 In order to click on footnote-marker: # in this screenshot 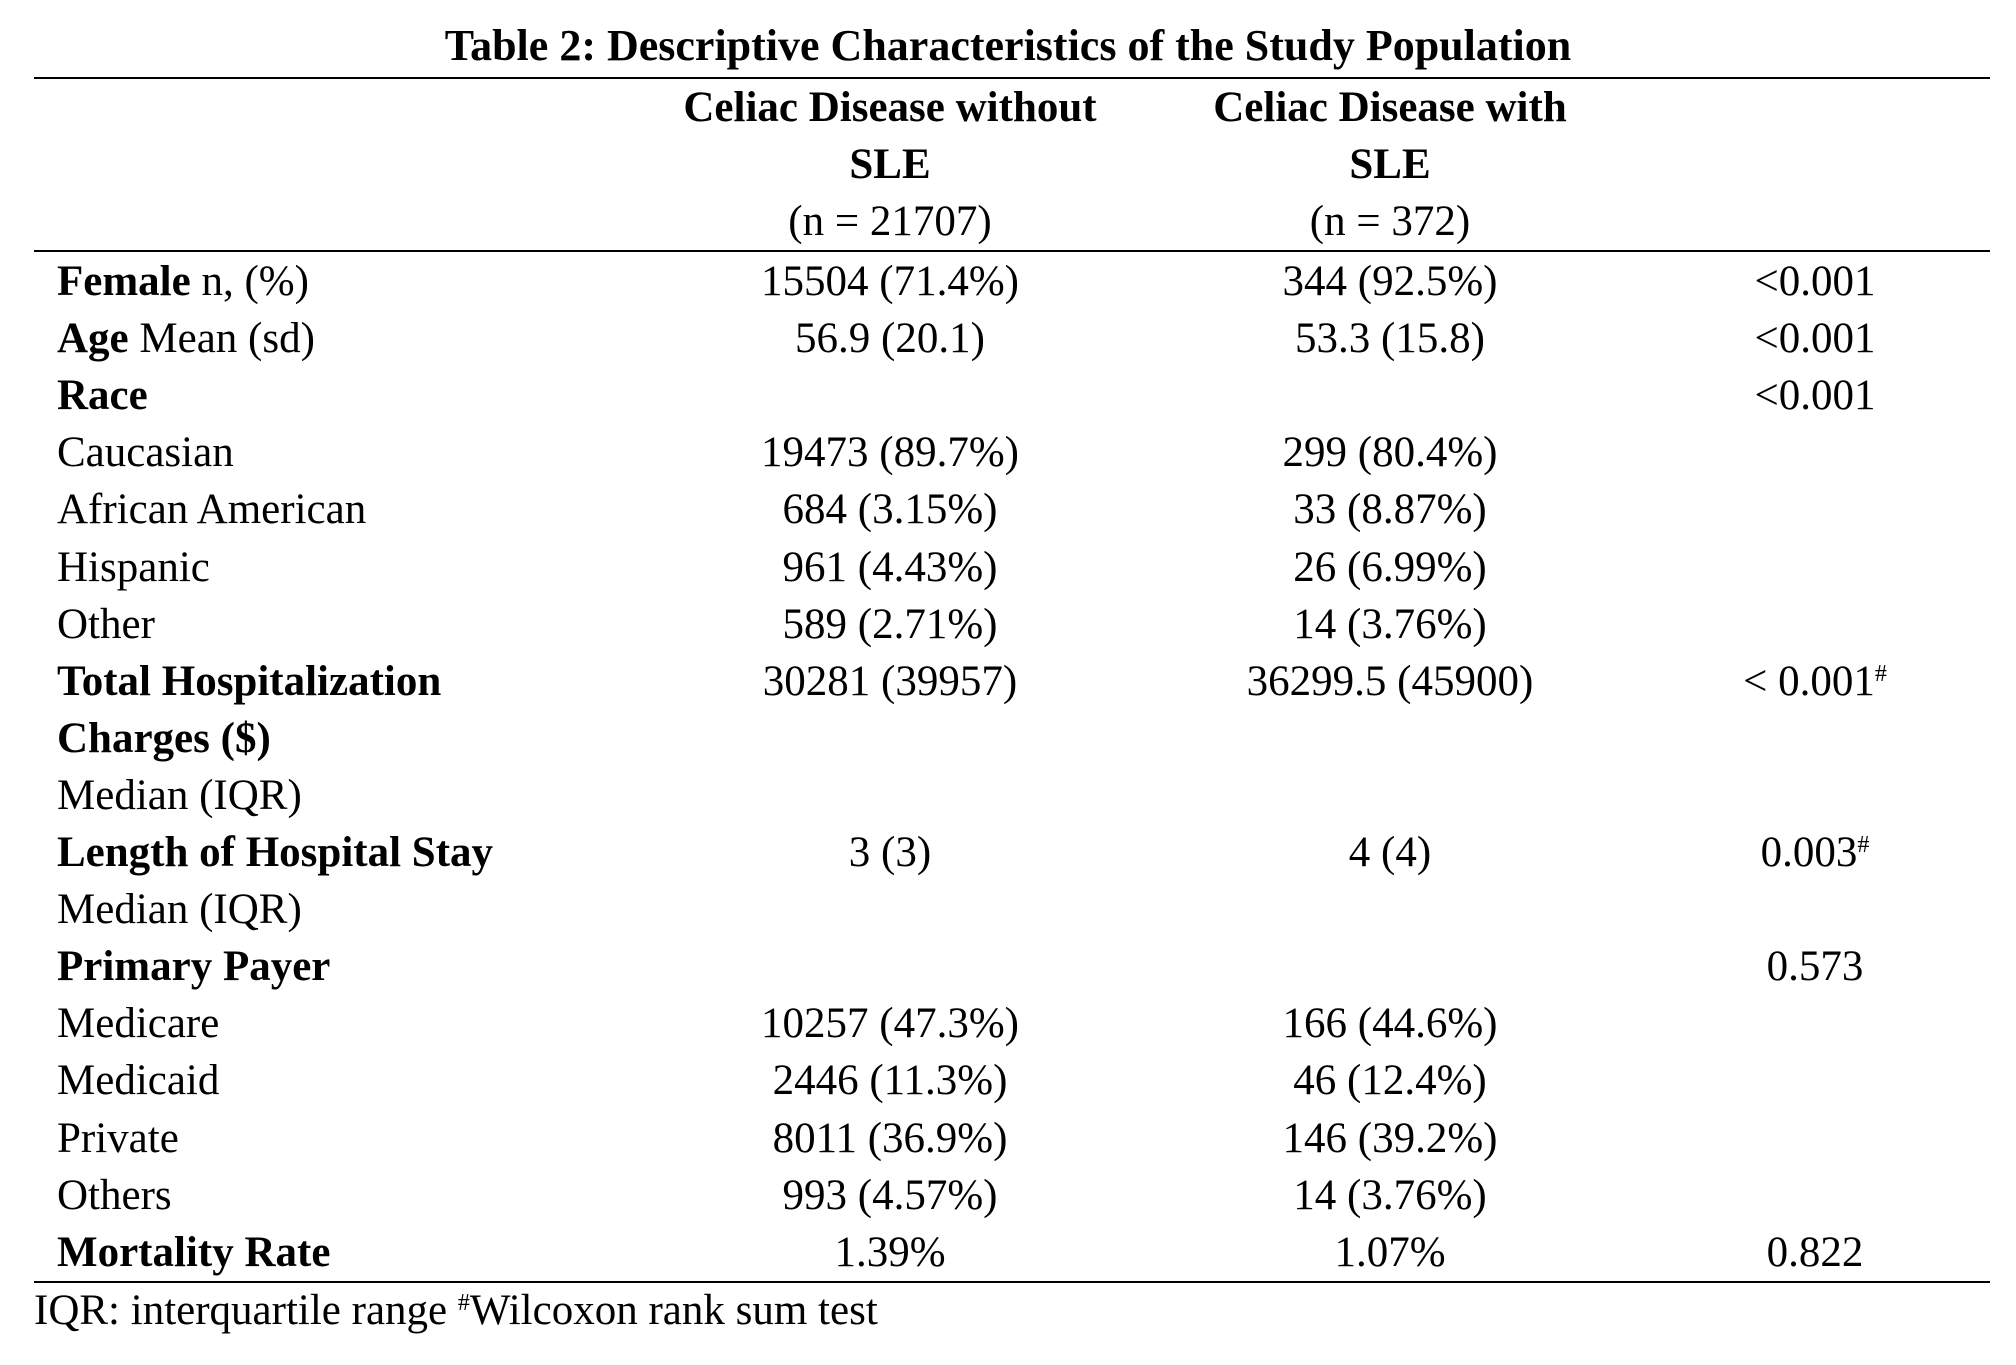, I will do `click(463, 1303)`.